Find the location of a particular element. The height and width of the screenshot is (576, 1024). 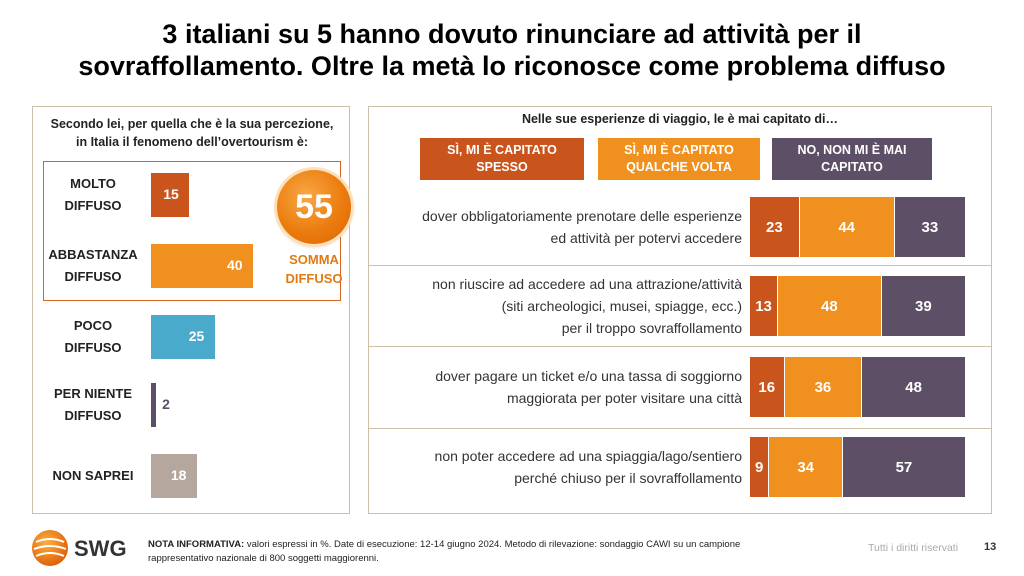

legend-2-text: NO, NON MI È MAI CAPITATO is located at coordinates (851, 159).